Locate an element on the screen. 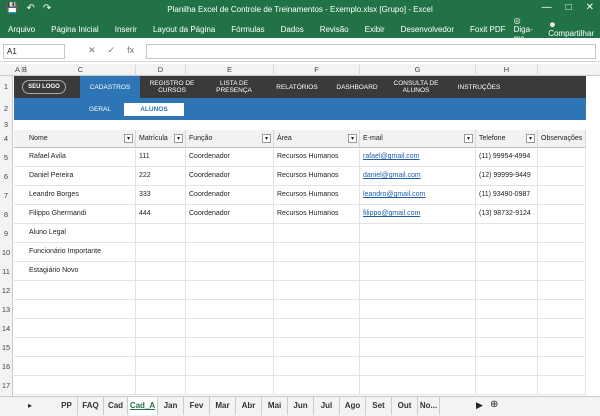 The image size is (600, 416). nav-dashboard: DASHBOARD is located at coordinates (357, 87).